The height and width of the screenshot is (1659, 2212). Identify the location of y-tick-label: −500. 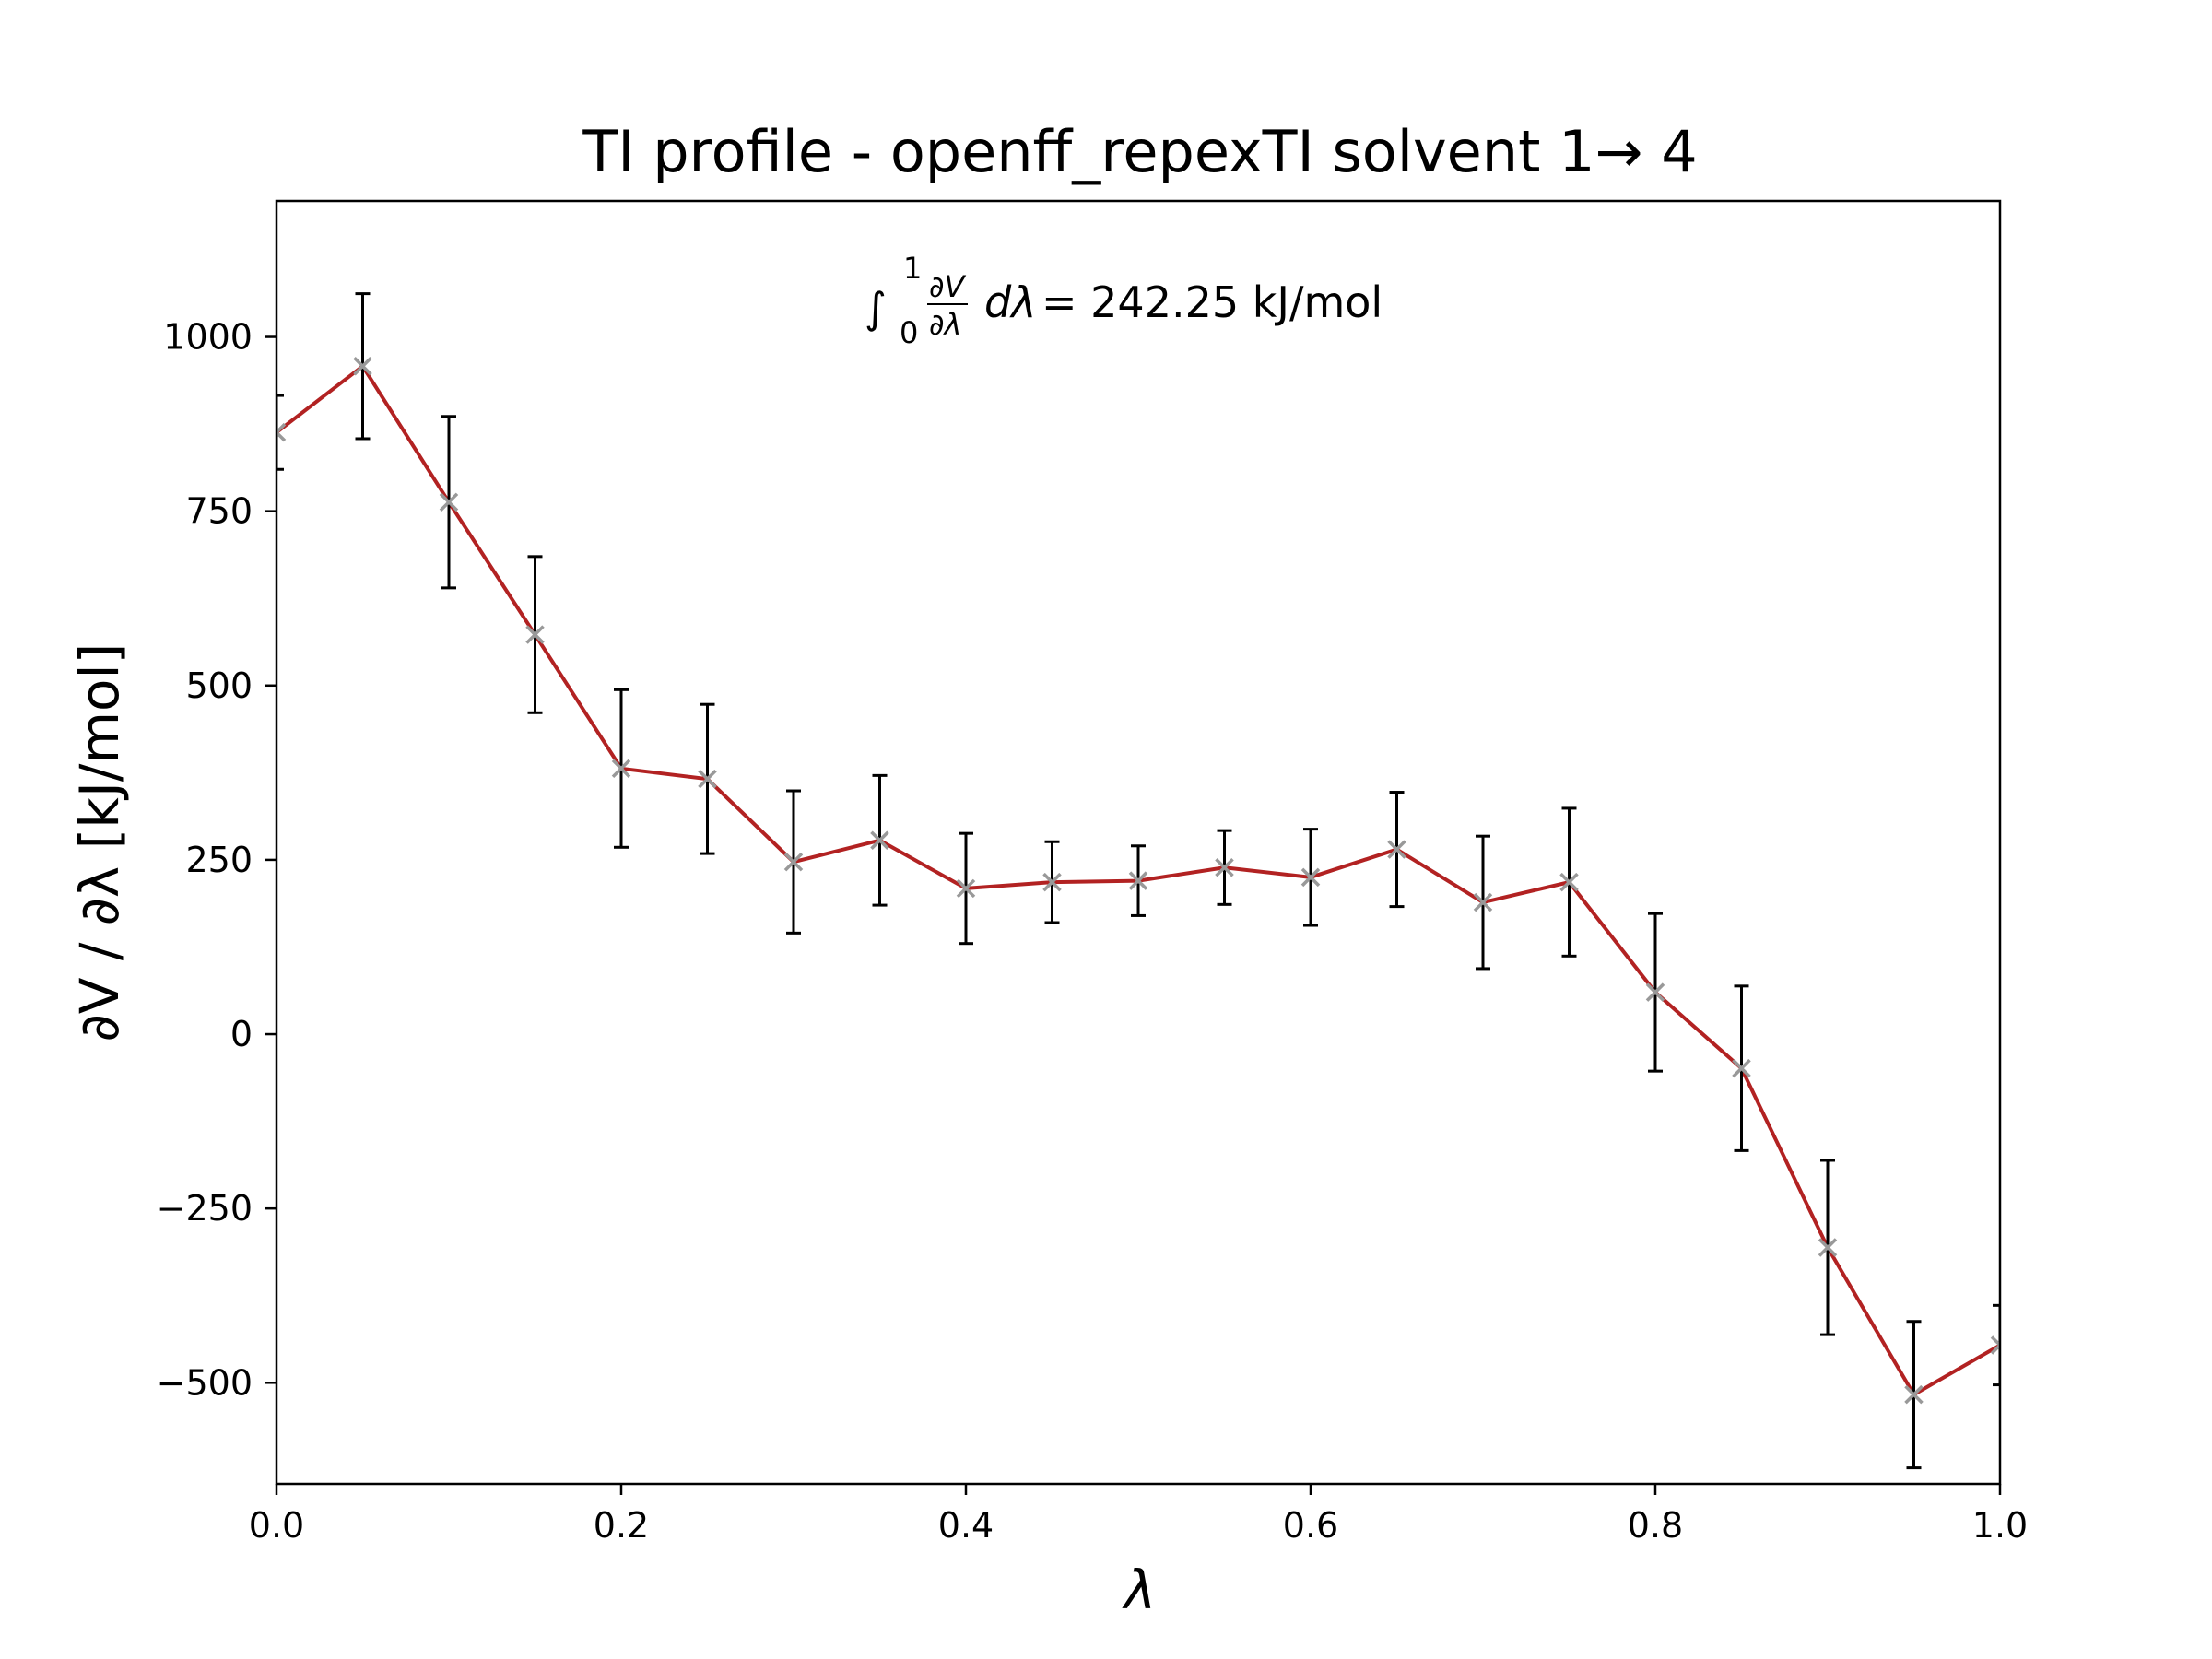
(205, 1382).